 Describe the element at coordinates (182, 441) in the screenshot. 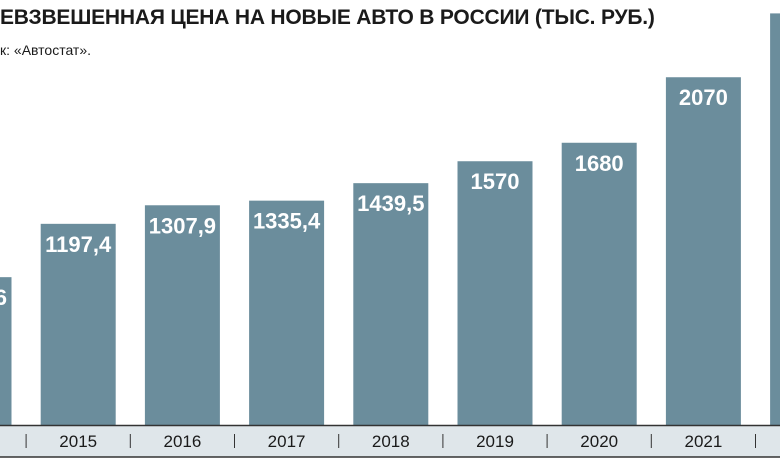

I see `x-tick-label: 2016` at that location.